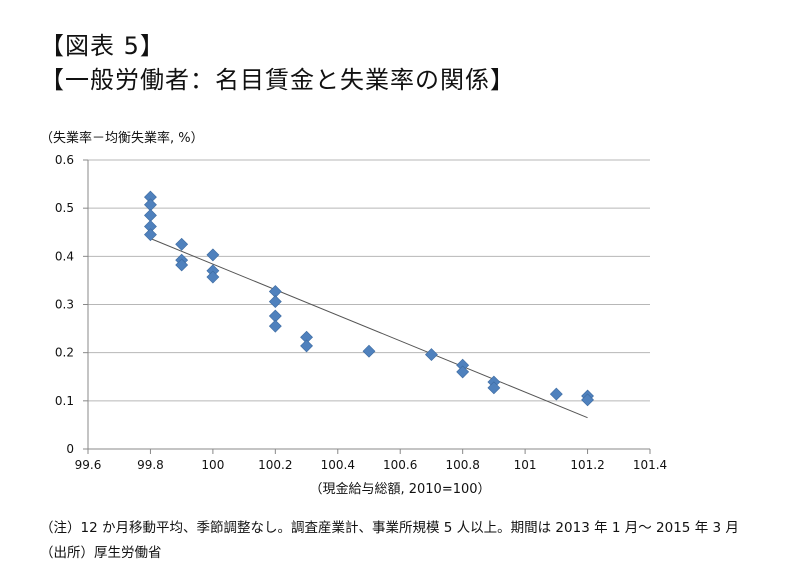 Image resolution: width=800 pixels, height=584 pixels. I want to click on y-tick-label: 0, so click(70, 449).